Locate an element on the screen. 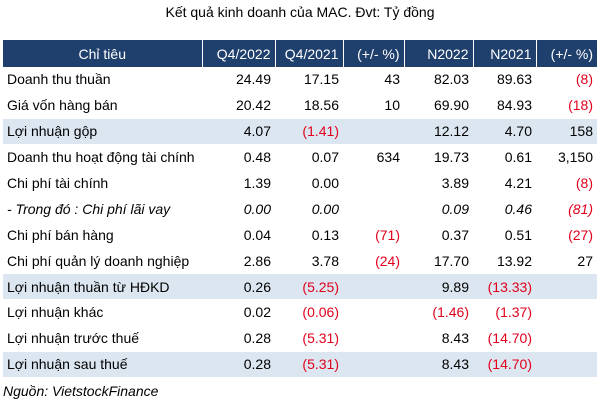 This screenshot has height=406, width=600. cell-q4-2022: 0.02 is located at coordinates (238, 312).